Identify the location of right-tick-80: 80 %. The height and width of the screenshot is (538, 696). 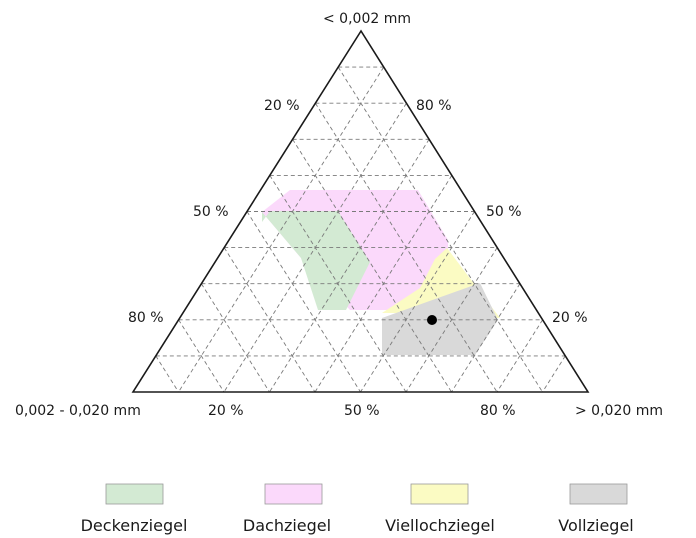
(434, 106).